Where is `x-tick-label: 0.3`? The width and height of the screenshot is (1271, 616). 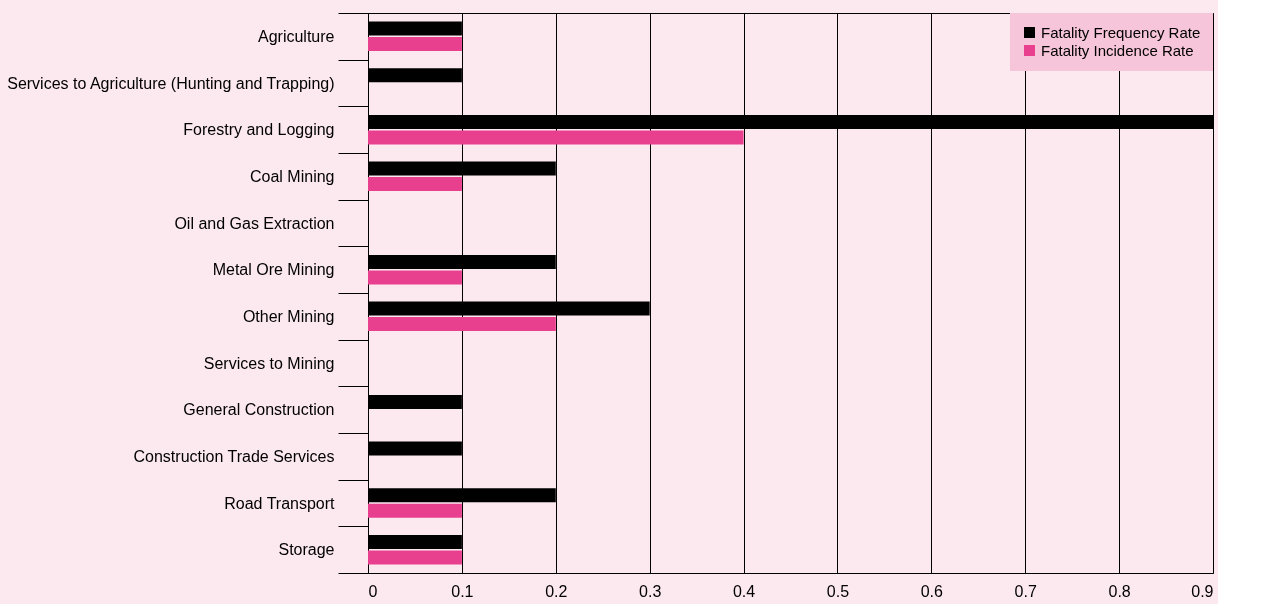 x-tick-label: 0.3 is located at coordinates (650, 591).